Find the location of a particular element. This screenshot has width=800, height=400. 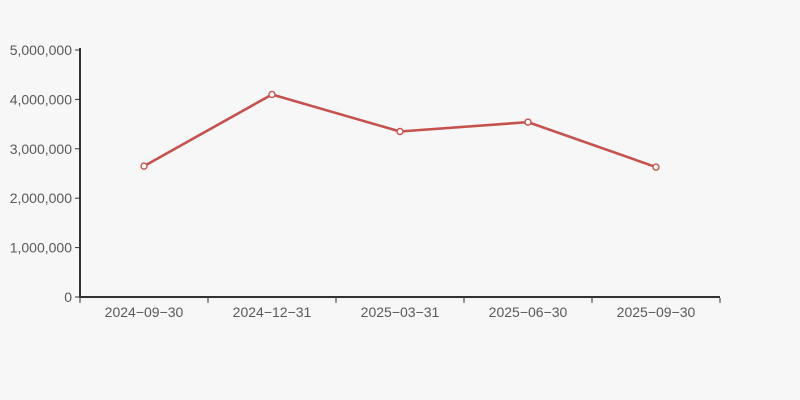

y-tick-label: 3,000,000 is located at coordinates (41, 149).